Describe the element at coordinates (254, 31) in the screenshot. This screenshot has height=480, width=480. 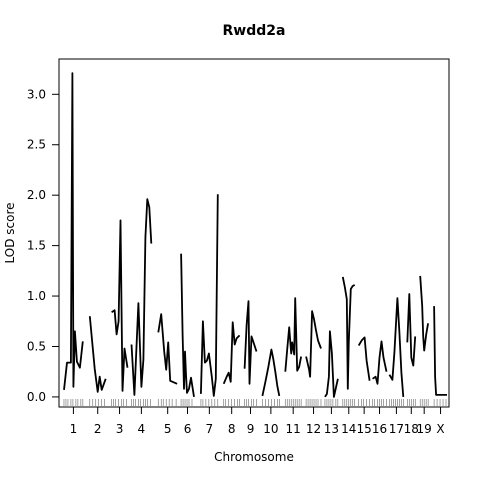
I see `chart-title: Rwdd2a` at that location.